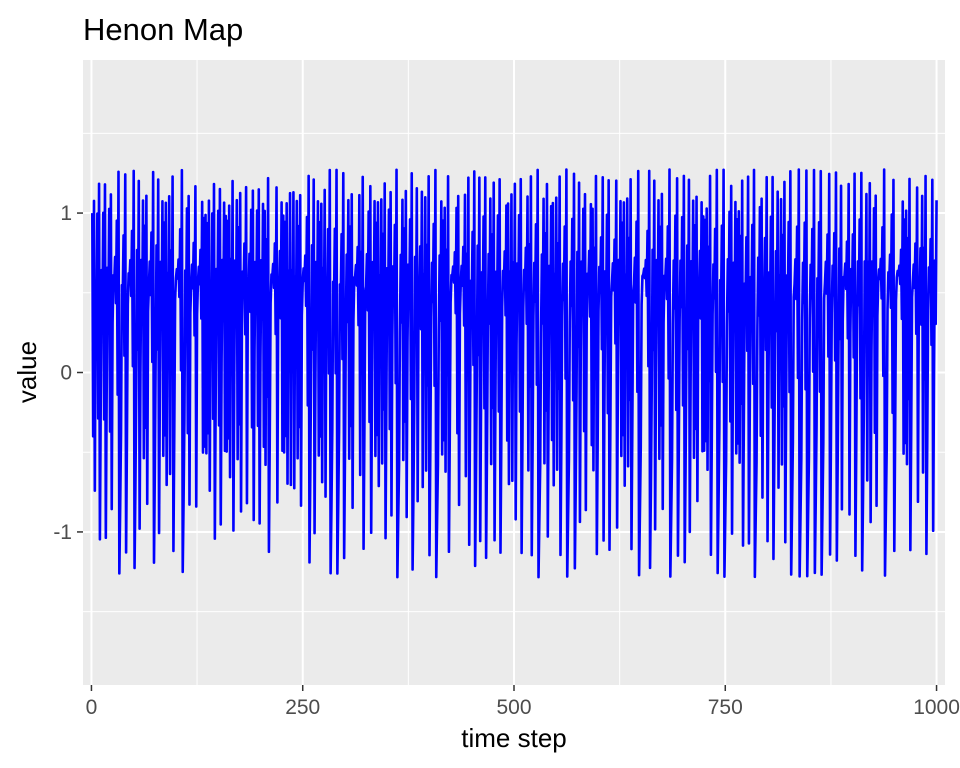 This screenshot has width=960, height=768. What do you see at coordinates (514, 738) in the screenshot?
I see `x-axis-title: time step` at bounding box center [514, 738].